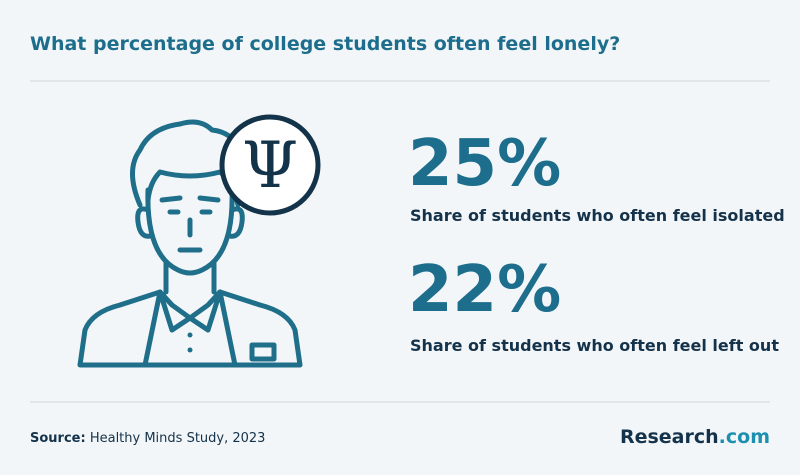 The image size is (800, 475). I want to click on svg-text: Ψ, so click(270, 166).